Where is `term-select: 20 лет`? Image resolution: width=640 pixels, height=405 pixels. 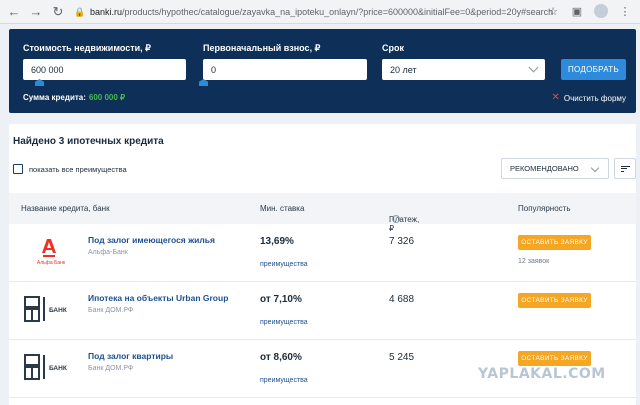 term-select: 20 лет is located at coordinates (463, 69).